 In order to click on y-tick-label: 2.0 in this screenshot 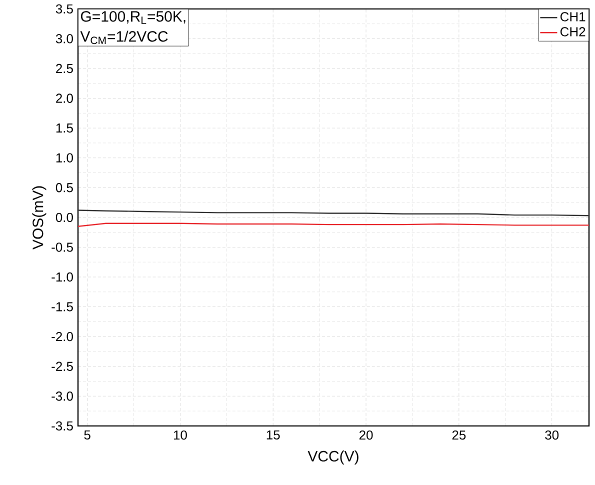, I will do `click(64, 98)`.